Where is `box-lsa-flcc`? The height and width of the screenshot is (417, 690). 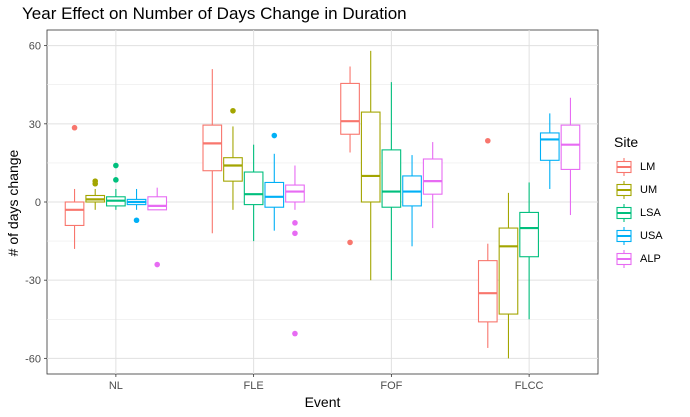
box-lsa-flcc is located at coordinates (529, 251).